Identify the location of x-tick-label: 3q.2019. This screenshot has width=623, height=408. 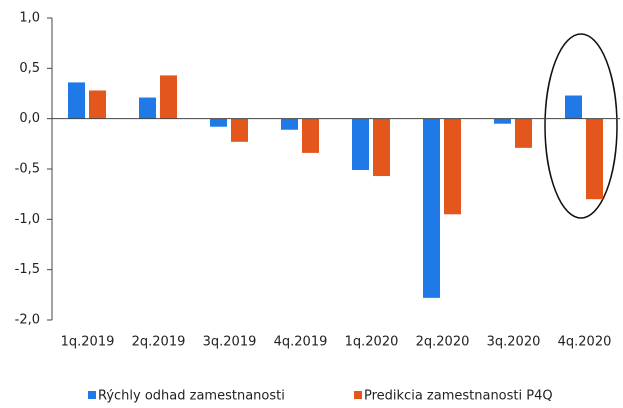
(230, 342).